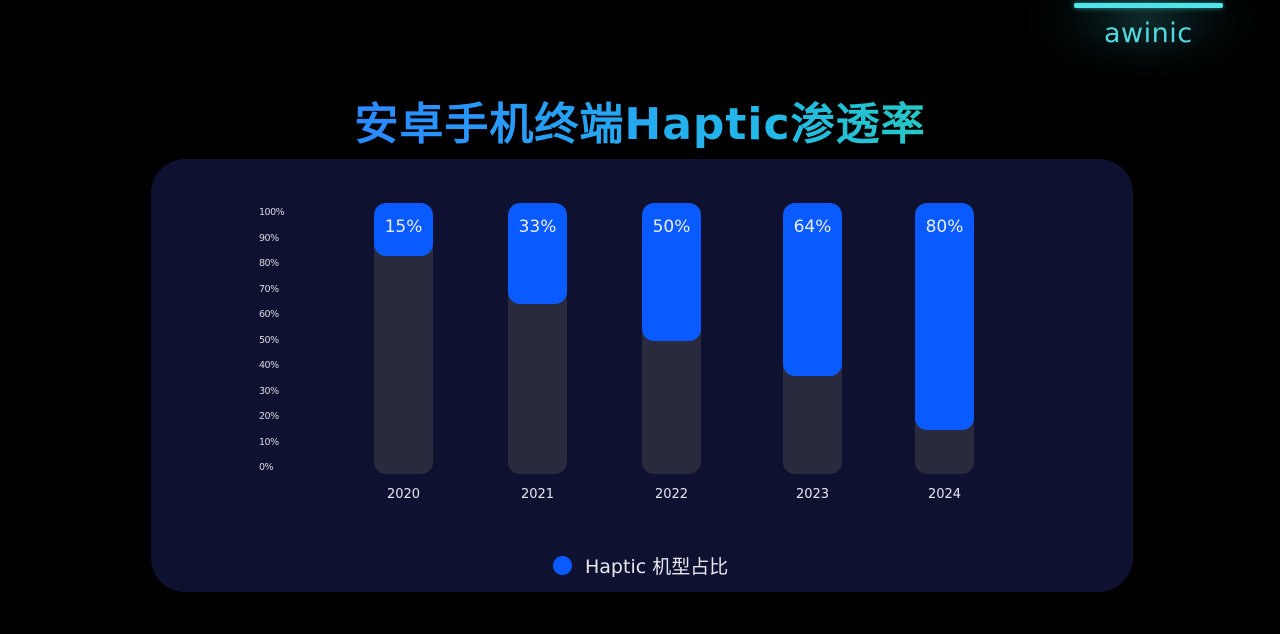 The image size is (1280, 634). What do you see at coordinates (269, 289) in the screenshot?
I see `y-tick: 70%` at bounding box center [269, 289].